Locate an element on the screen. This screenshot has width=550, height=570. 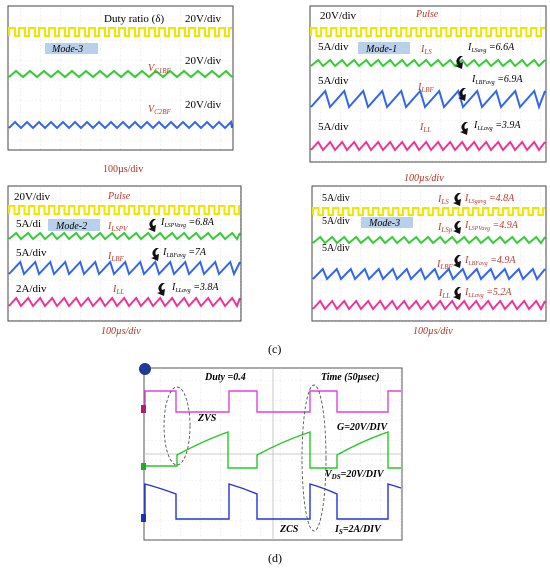
caption-d: (d) is located at coordinates (275, 558).